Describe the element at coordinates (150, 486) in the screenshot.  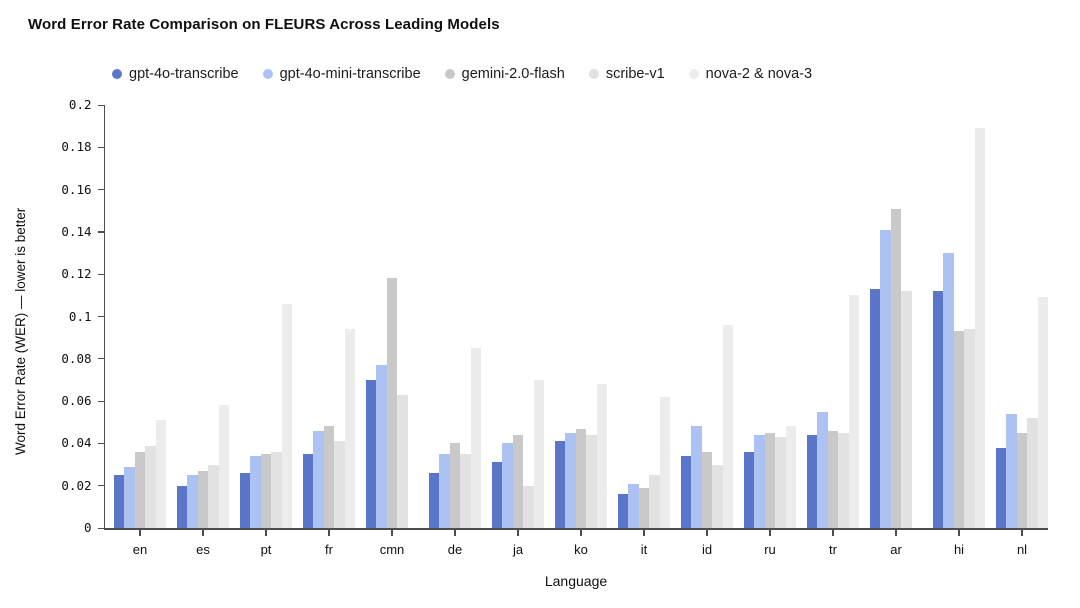
I see `bar-en-scribe-v1` at that location.